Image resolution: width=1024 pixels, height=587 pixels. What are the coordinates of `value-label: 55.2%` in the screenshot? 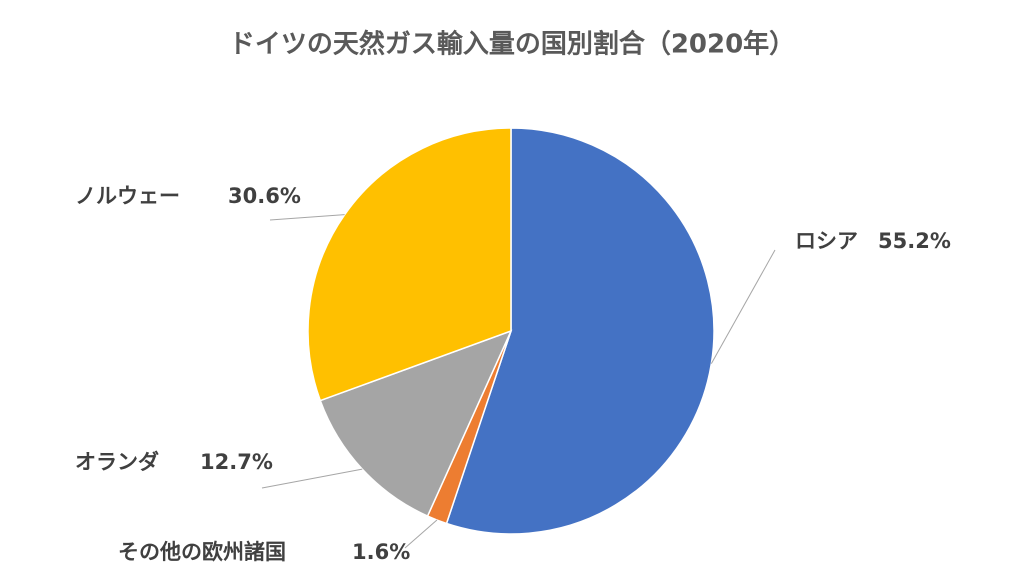 It's located at (914, 241).